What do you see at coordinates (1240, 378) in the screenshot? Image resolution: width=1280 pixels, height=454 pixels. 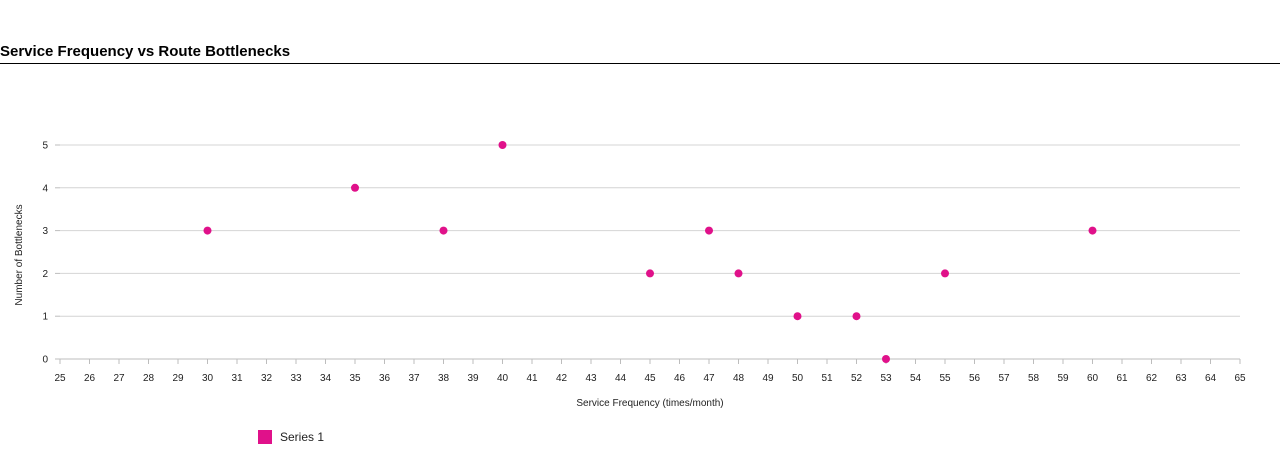 I see `x-tick-label: 65` at bounding box center [1240, 378].